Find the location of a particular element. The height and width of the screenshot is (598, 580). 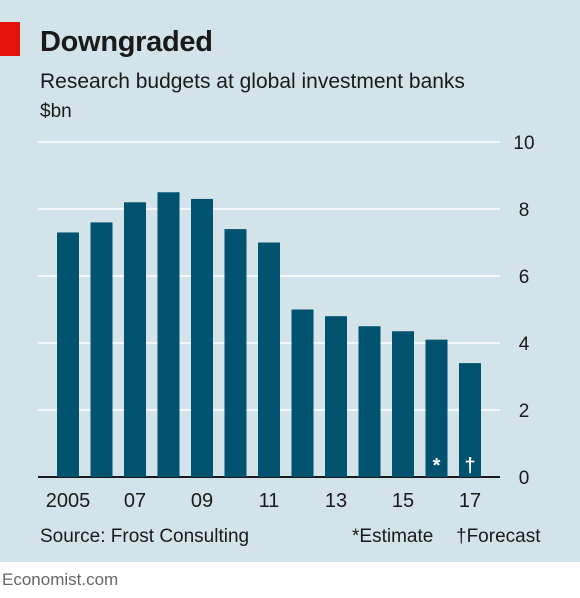

bar-2011 is located at coordinates (269, 359).